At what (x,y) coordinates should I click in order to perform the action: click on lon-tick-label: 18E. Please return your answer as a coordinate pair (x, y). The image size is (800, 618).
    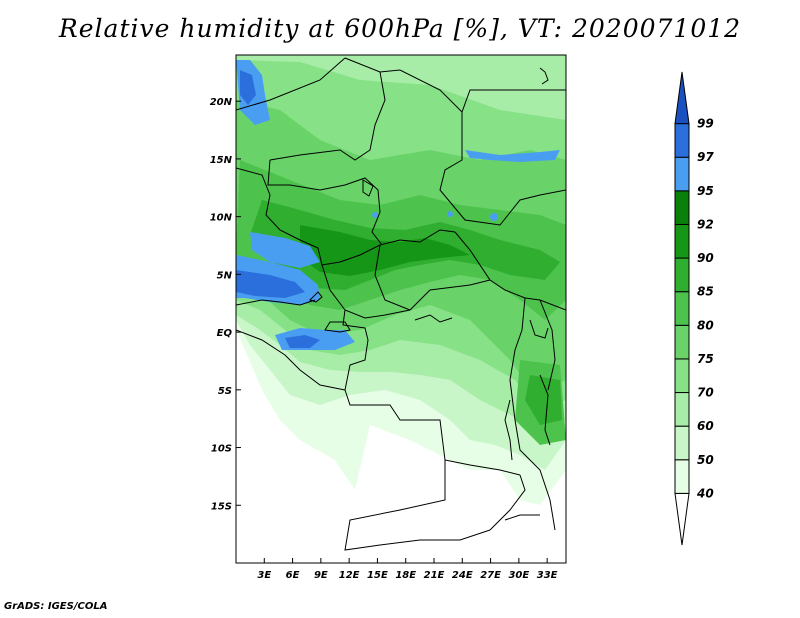
    Looking at the image, I should click on (405, 575).